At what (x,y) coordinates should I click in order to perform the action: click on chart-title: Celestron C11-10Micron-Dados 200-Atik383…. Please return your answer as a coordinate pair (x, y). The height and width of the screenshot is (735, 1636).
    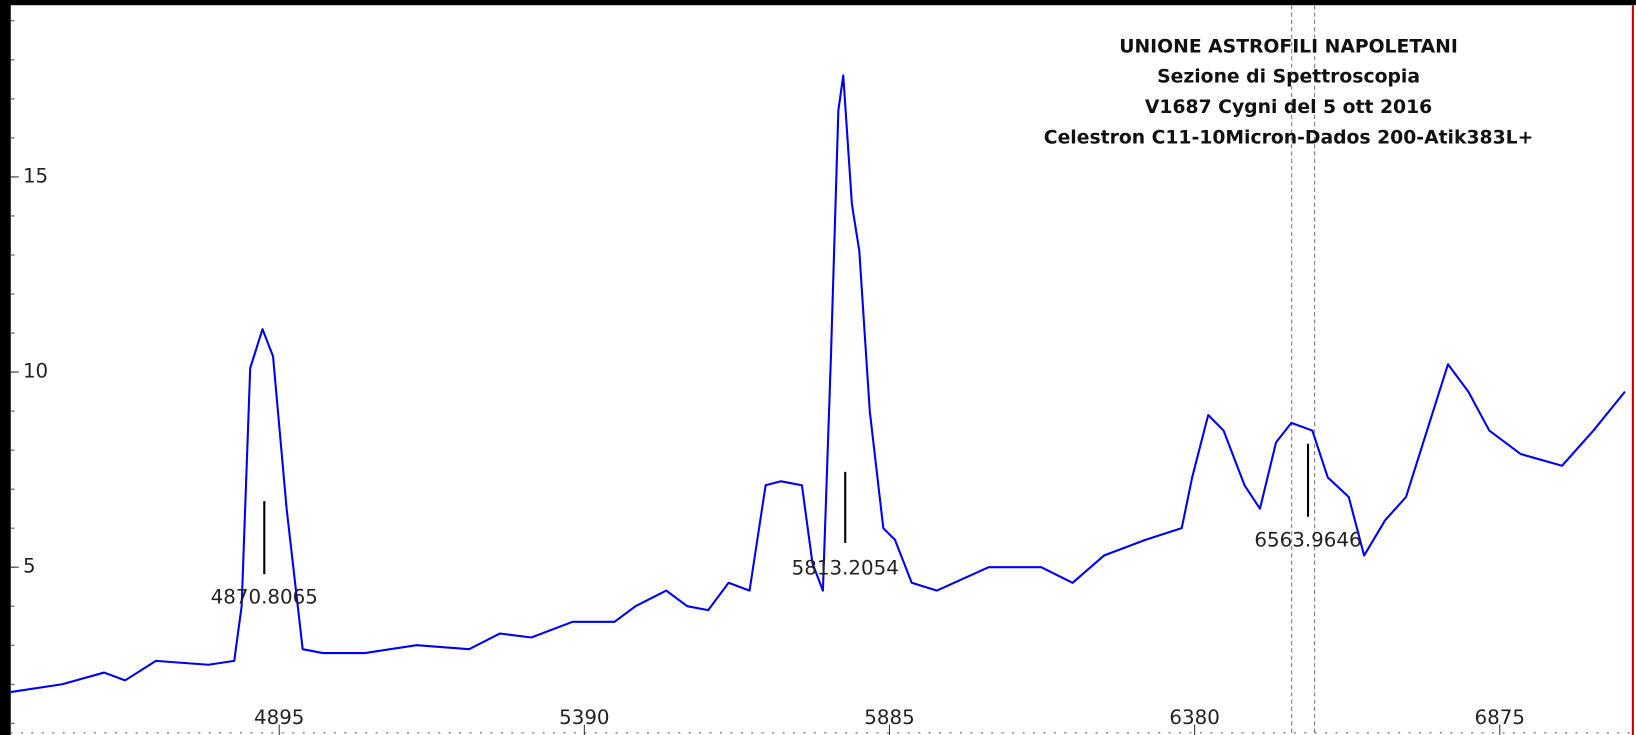
    Looking at the image, I should click on (1288, 137).